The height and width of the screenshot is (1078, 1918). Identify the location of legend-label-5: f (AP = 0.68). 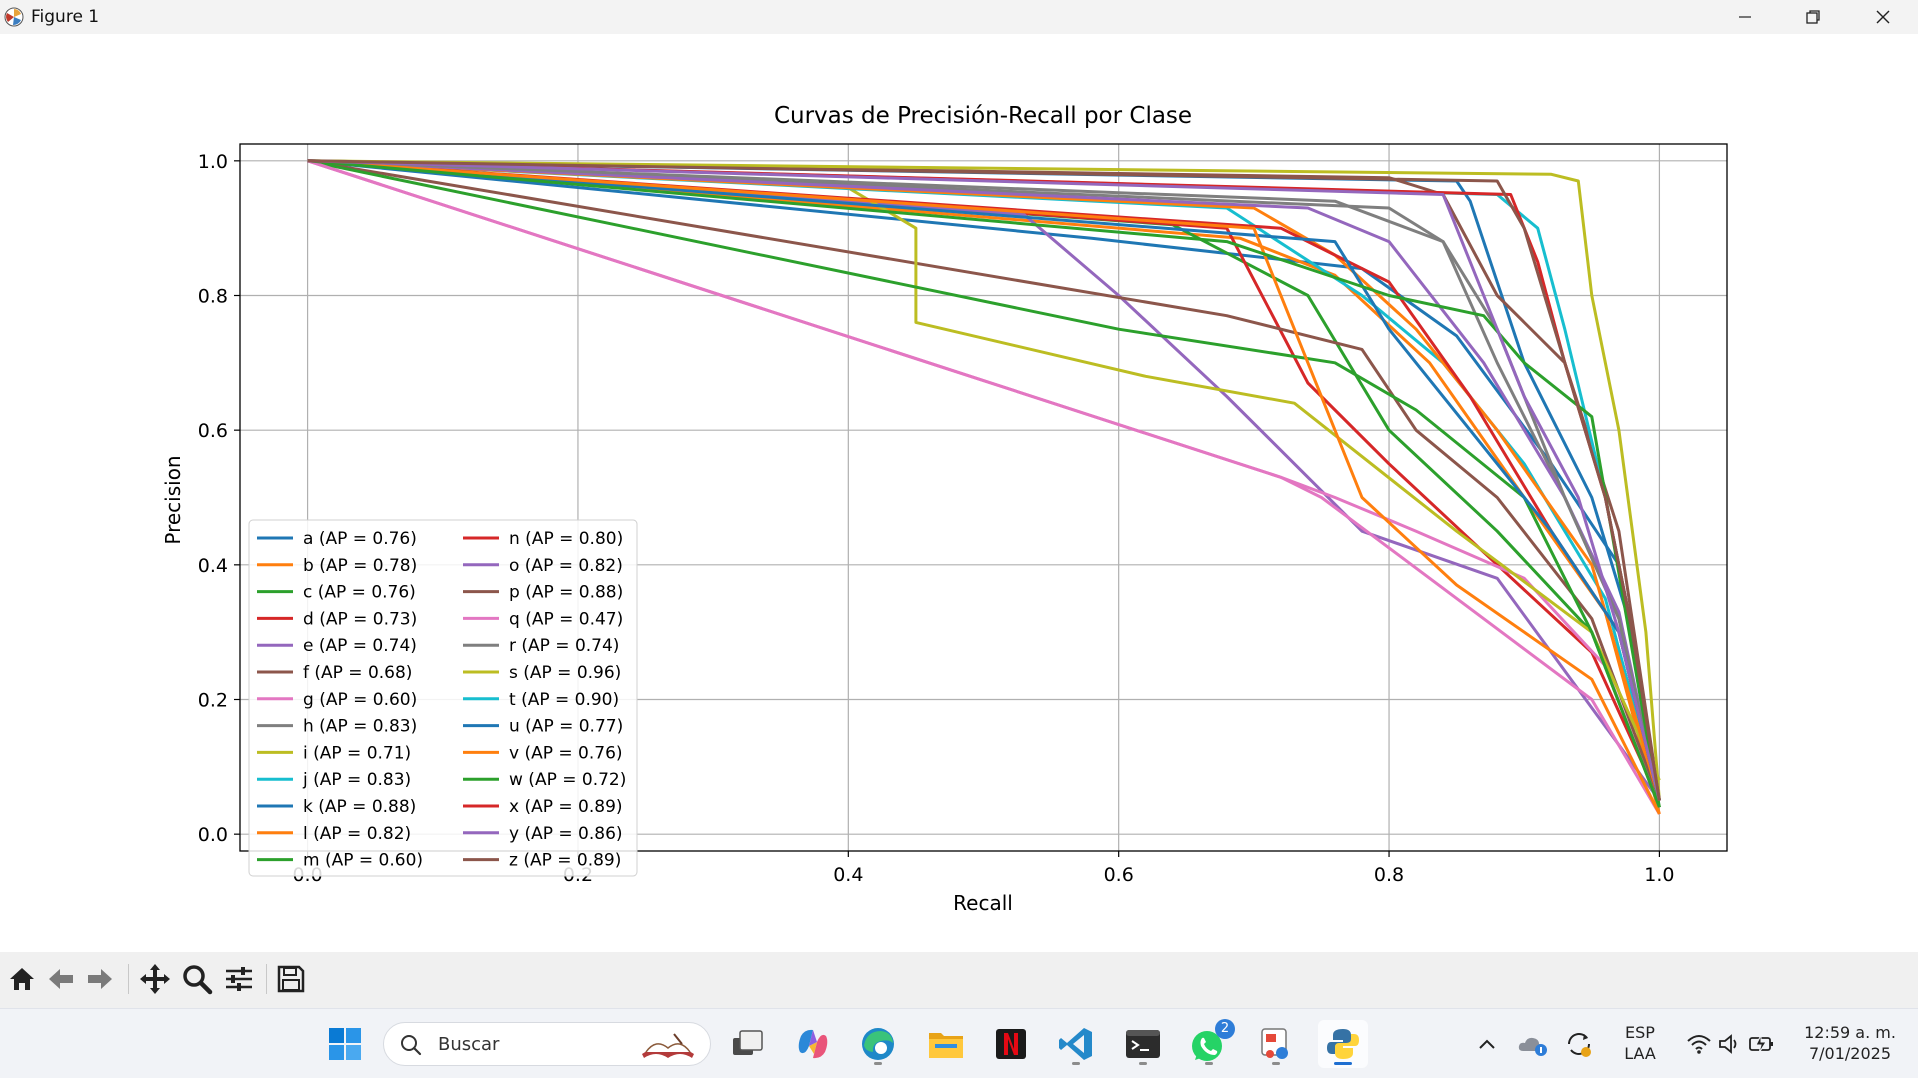
(357, 673).